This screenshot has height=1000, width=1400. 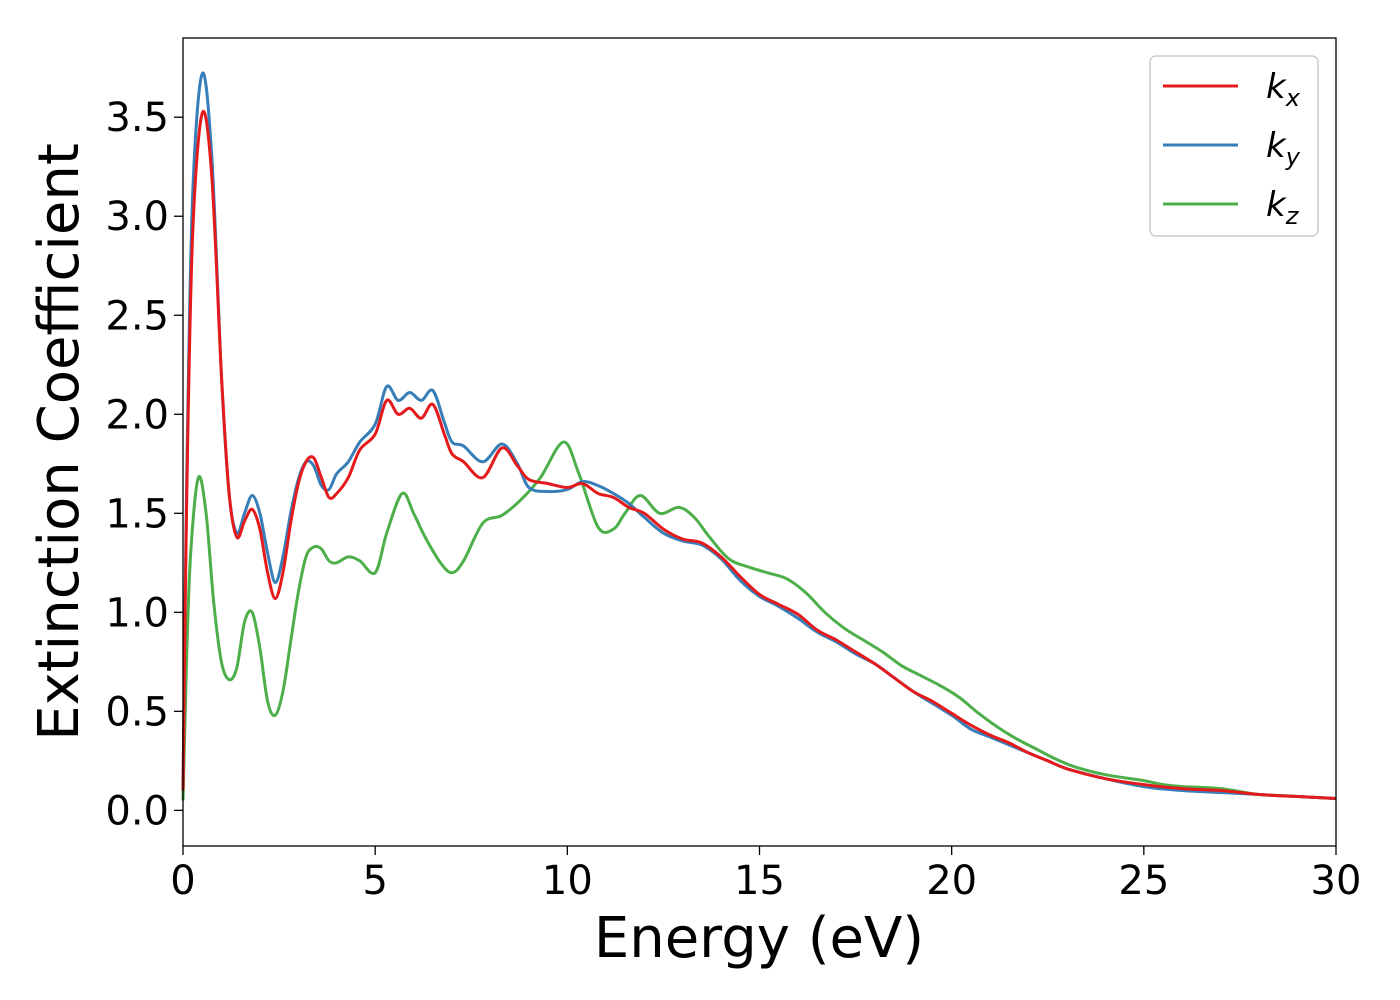 What do you see at coordinates (1234, 146) in the screenshot?
I see `legend: kx ky kz` at bounding box center [1234, 146].